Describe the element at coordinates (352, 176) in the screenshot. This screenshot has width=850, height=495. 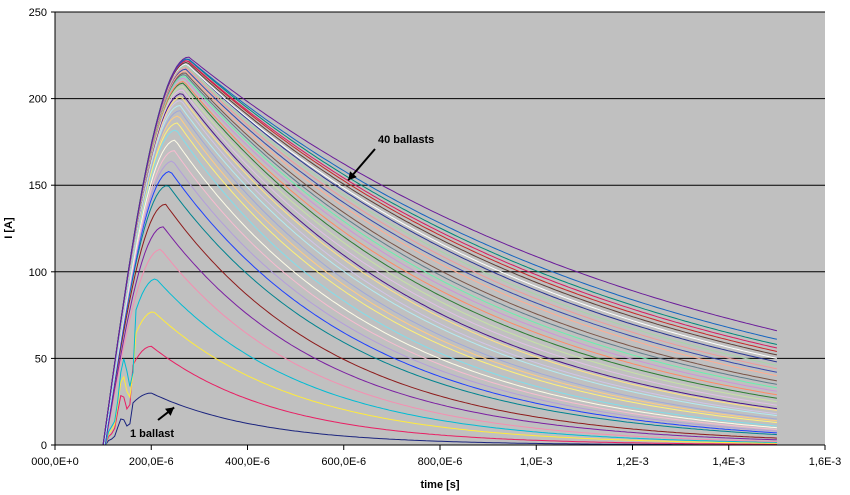
I see `arrow-40-ballasts-head` at that location.